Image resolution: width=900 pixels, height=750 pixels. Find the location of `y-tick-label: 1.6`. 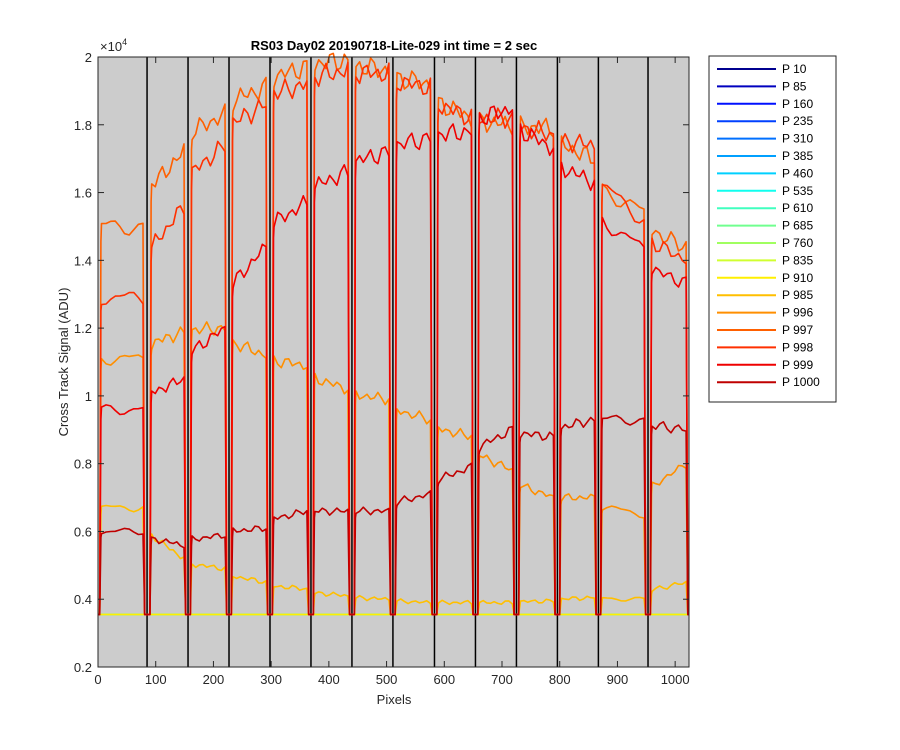

y-tick-label: 1.6 is located at coordinates (83, 193).